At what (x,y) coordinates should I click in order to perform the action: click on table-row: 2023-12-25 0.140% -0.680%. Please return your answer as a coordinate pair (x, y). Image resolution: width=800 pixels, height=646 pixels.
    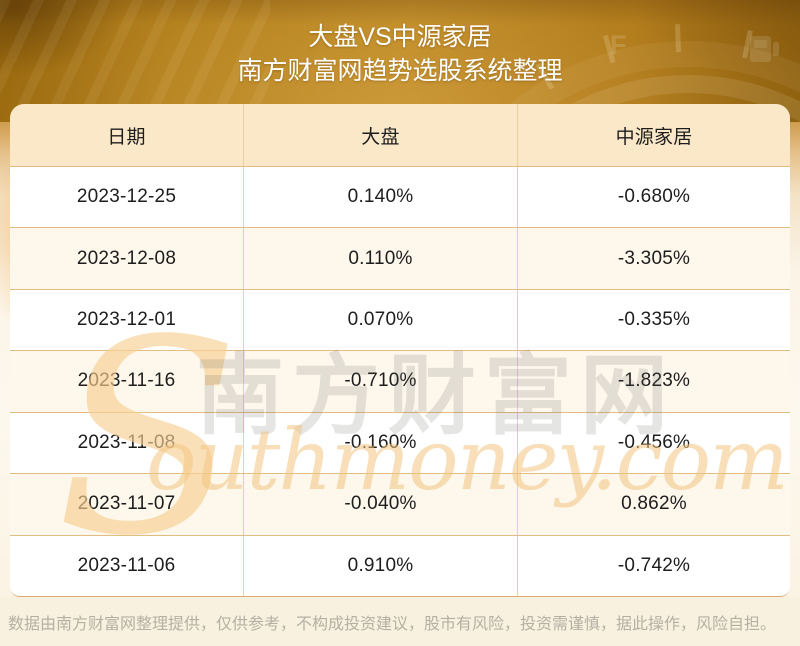
    Looking at the image, I should click on (400, 197).